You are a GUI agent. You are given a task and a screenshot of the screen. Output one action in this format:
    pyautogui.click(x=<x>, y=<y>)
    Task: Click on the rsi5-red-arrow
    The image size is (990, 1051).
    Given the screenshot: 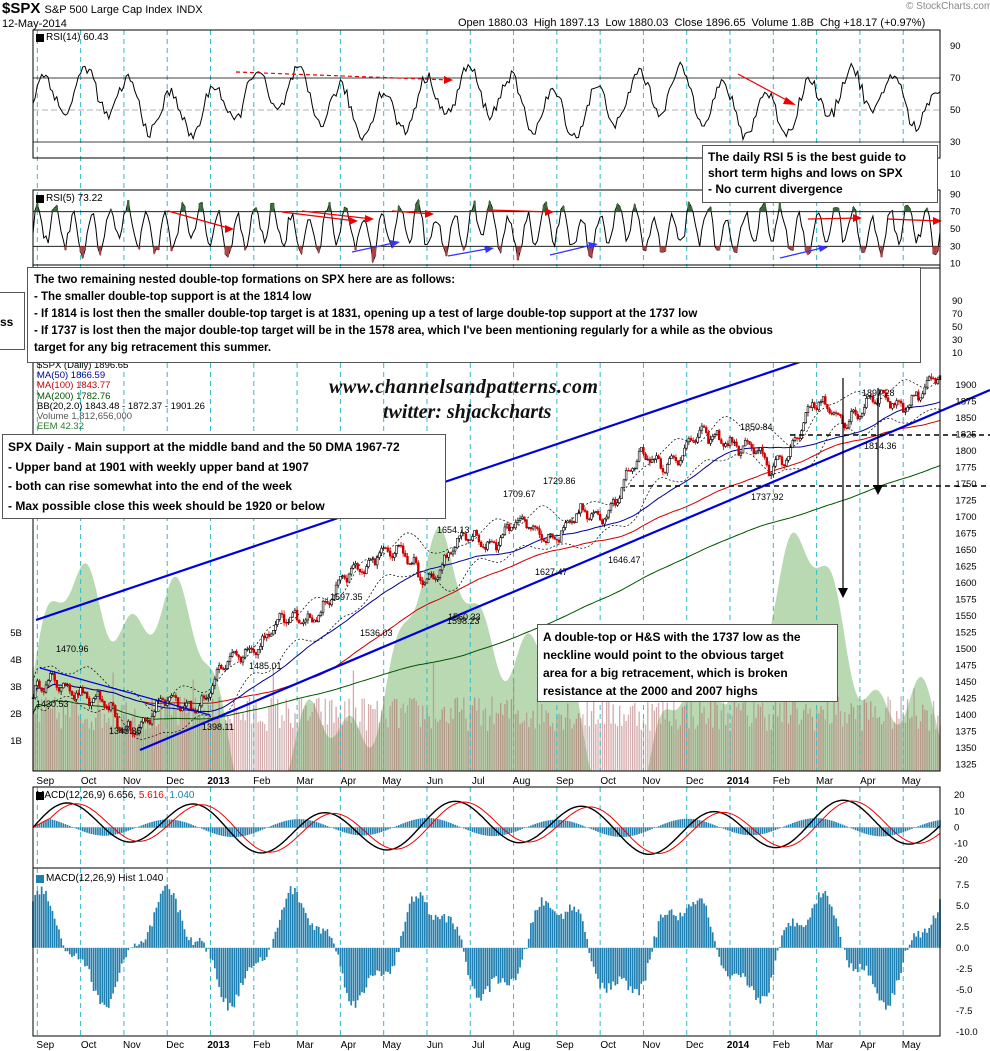 What is the action you would take?
    pyautogui.click(x=914, y=220)
    